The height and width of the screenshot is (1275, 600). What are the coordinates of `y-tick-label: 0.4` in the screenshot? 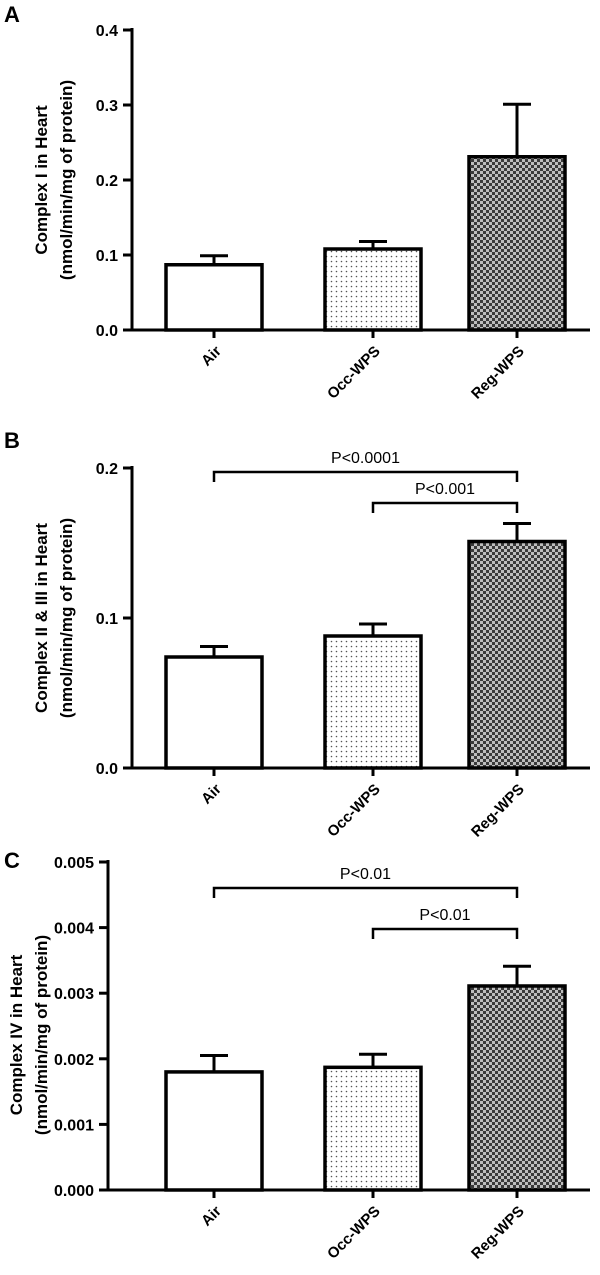 It's located at (107, 31).